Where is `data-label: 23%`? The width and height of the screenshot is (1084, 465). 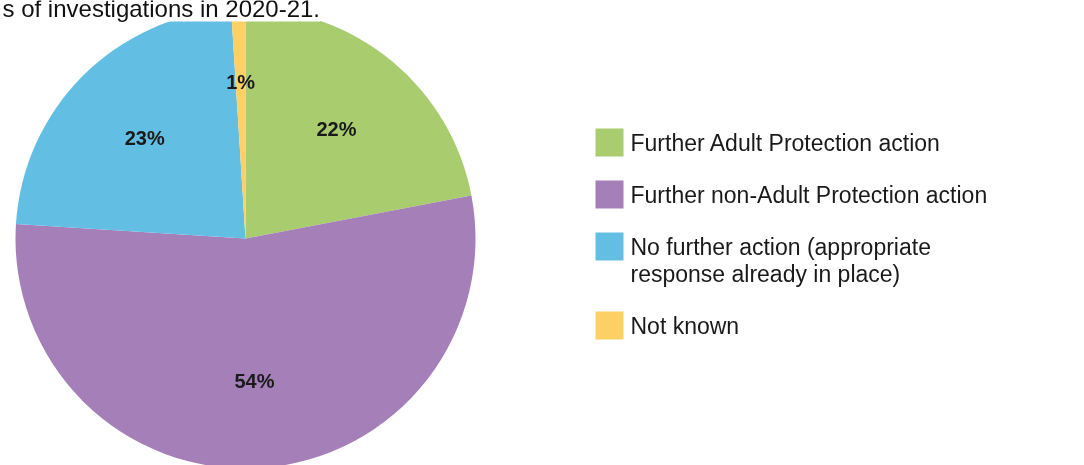
data-label: 23% is located at coordinates (144, 137).